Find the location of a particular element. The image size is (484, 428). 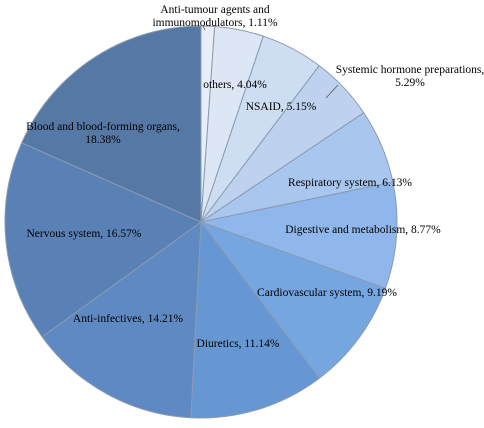

slice-label: Nervous system, 16.57% is located at coordinates (84, 234).